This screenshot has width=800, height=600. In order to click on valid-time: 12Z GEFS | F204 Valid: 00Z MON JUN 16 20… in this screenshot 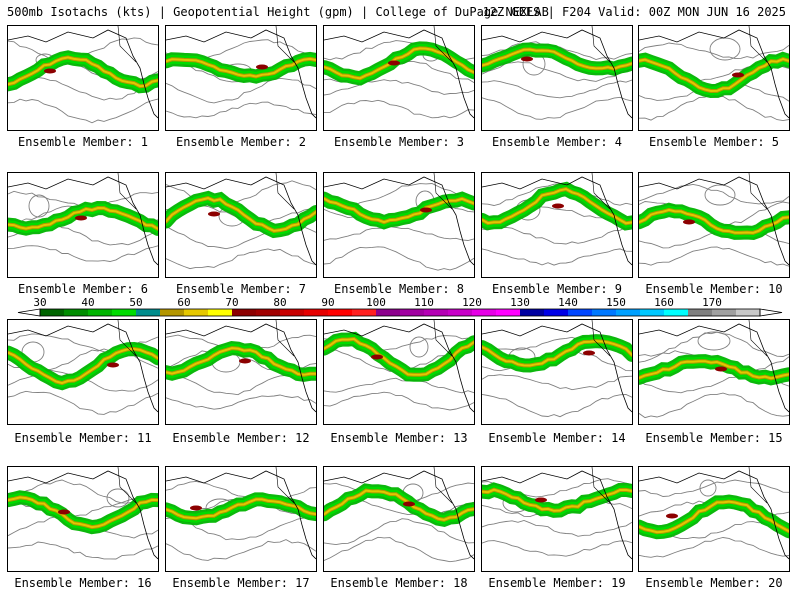, I will do `click(634, 12)`.